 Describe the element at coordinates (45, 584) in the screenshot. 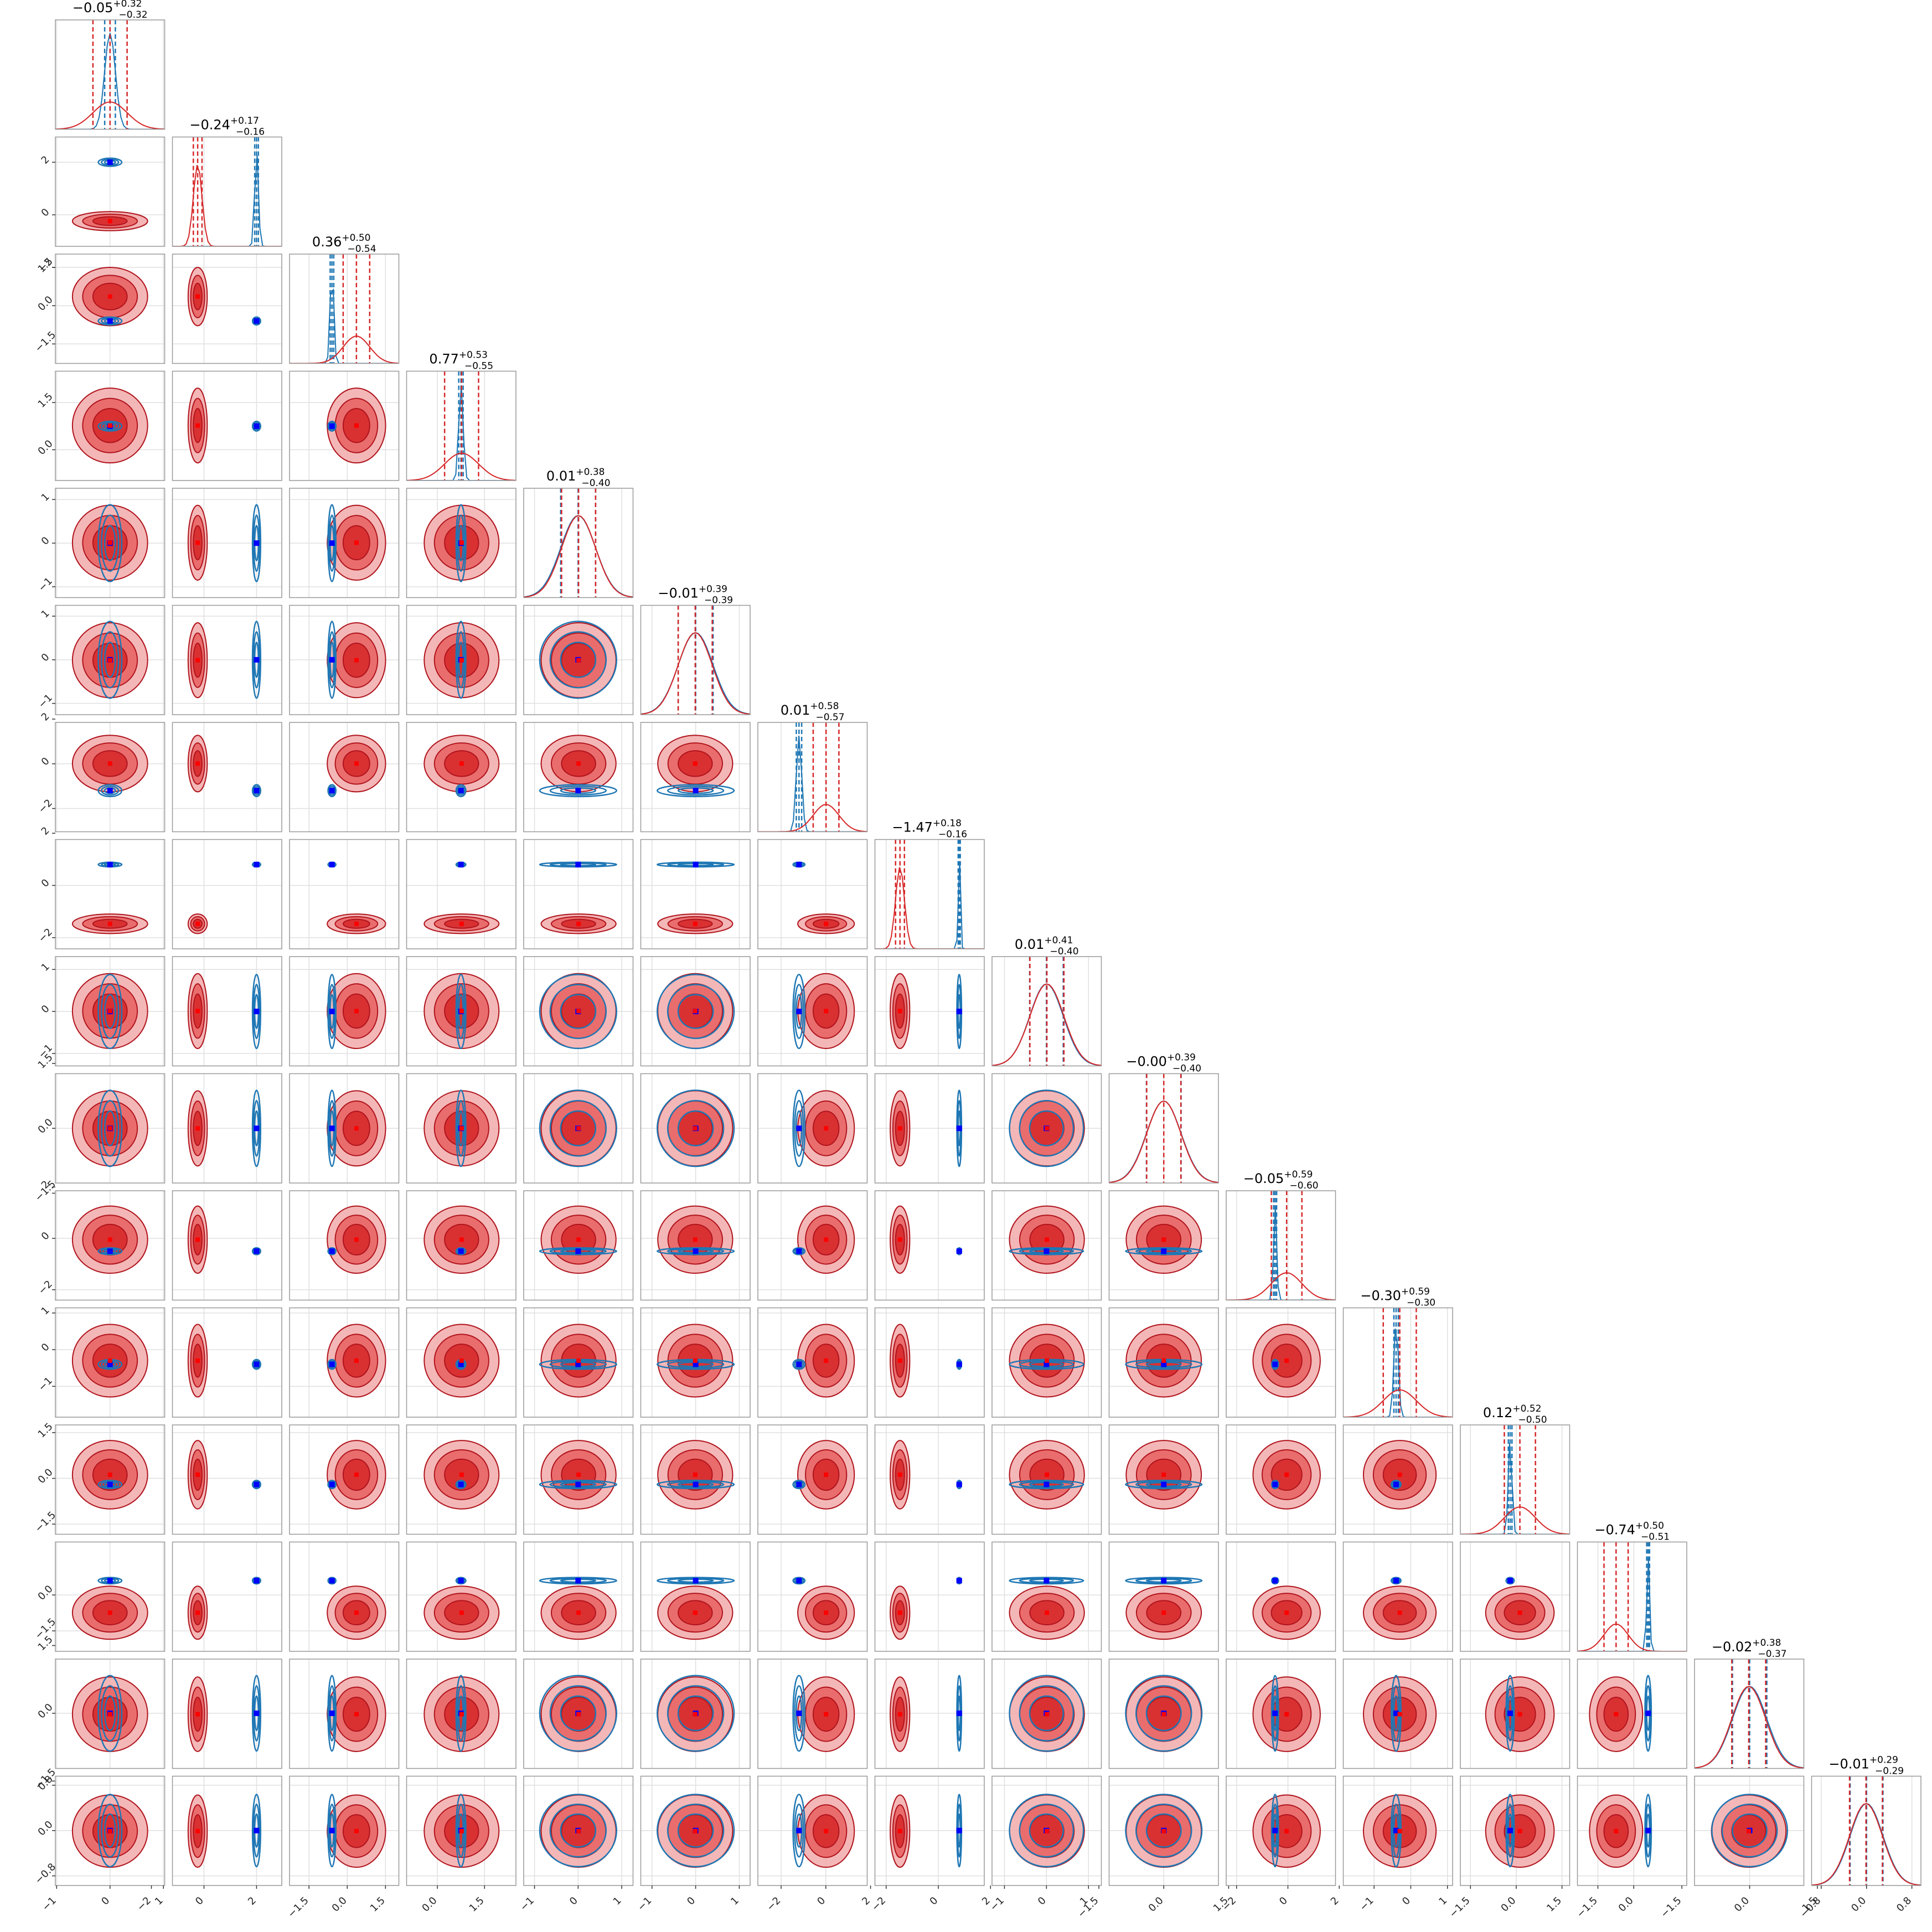

I see `y-tick-label: −1` at that location.